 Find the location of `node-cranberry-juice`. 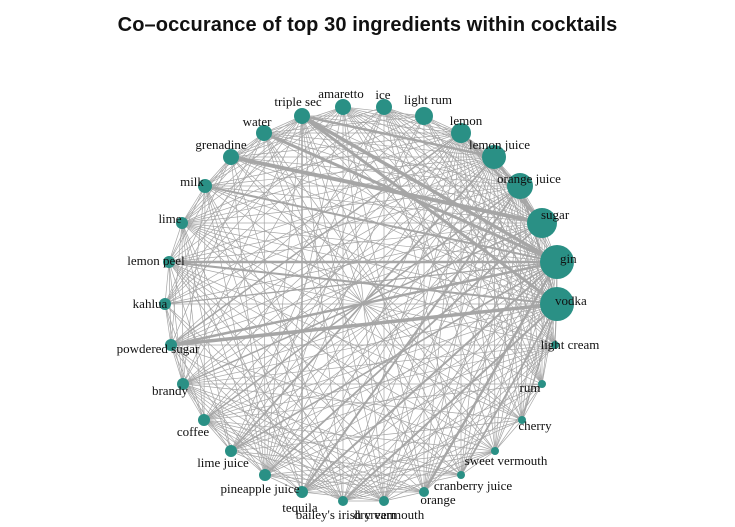

node-cranberry-juice is located at coordinates (461, 475).